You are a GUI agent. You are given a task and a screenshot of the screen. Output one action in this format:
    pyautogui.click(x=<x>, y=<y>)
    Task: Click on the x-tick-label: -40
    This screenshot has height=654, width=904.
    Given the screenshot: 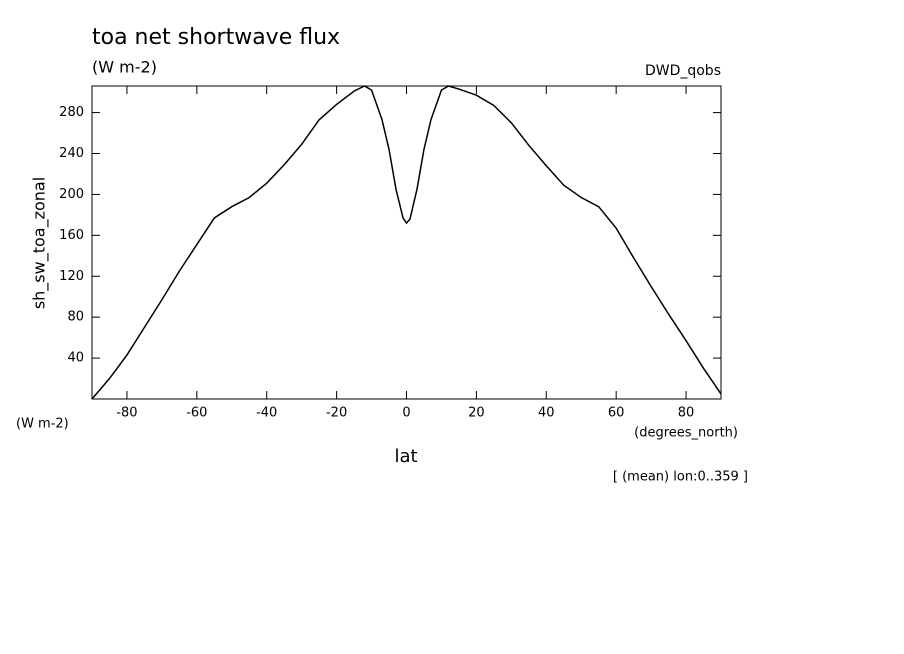 What is the action you would take?
    pyautogui.click(x=266, y=413)
    